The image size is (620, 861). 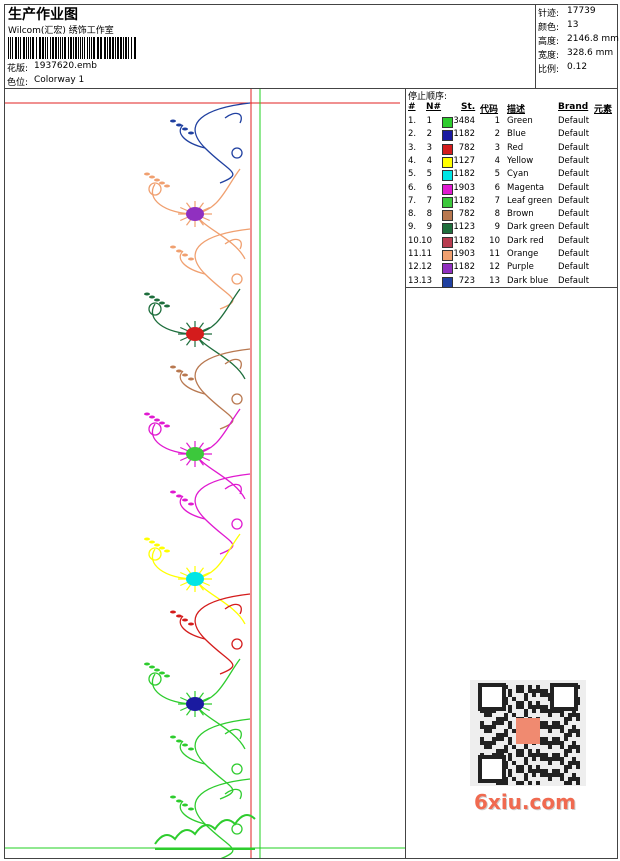 What do you see at coordinates (429, 134) in the screenshot?
I see `row-needle: 2` at bounding box center [429, 134].